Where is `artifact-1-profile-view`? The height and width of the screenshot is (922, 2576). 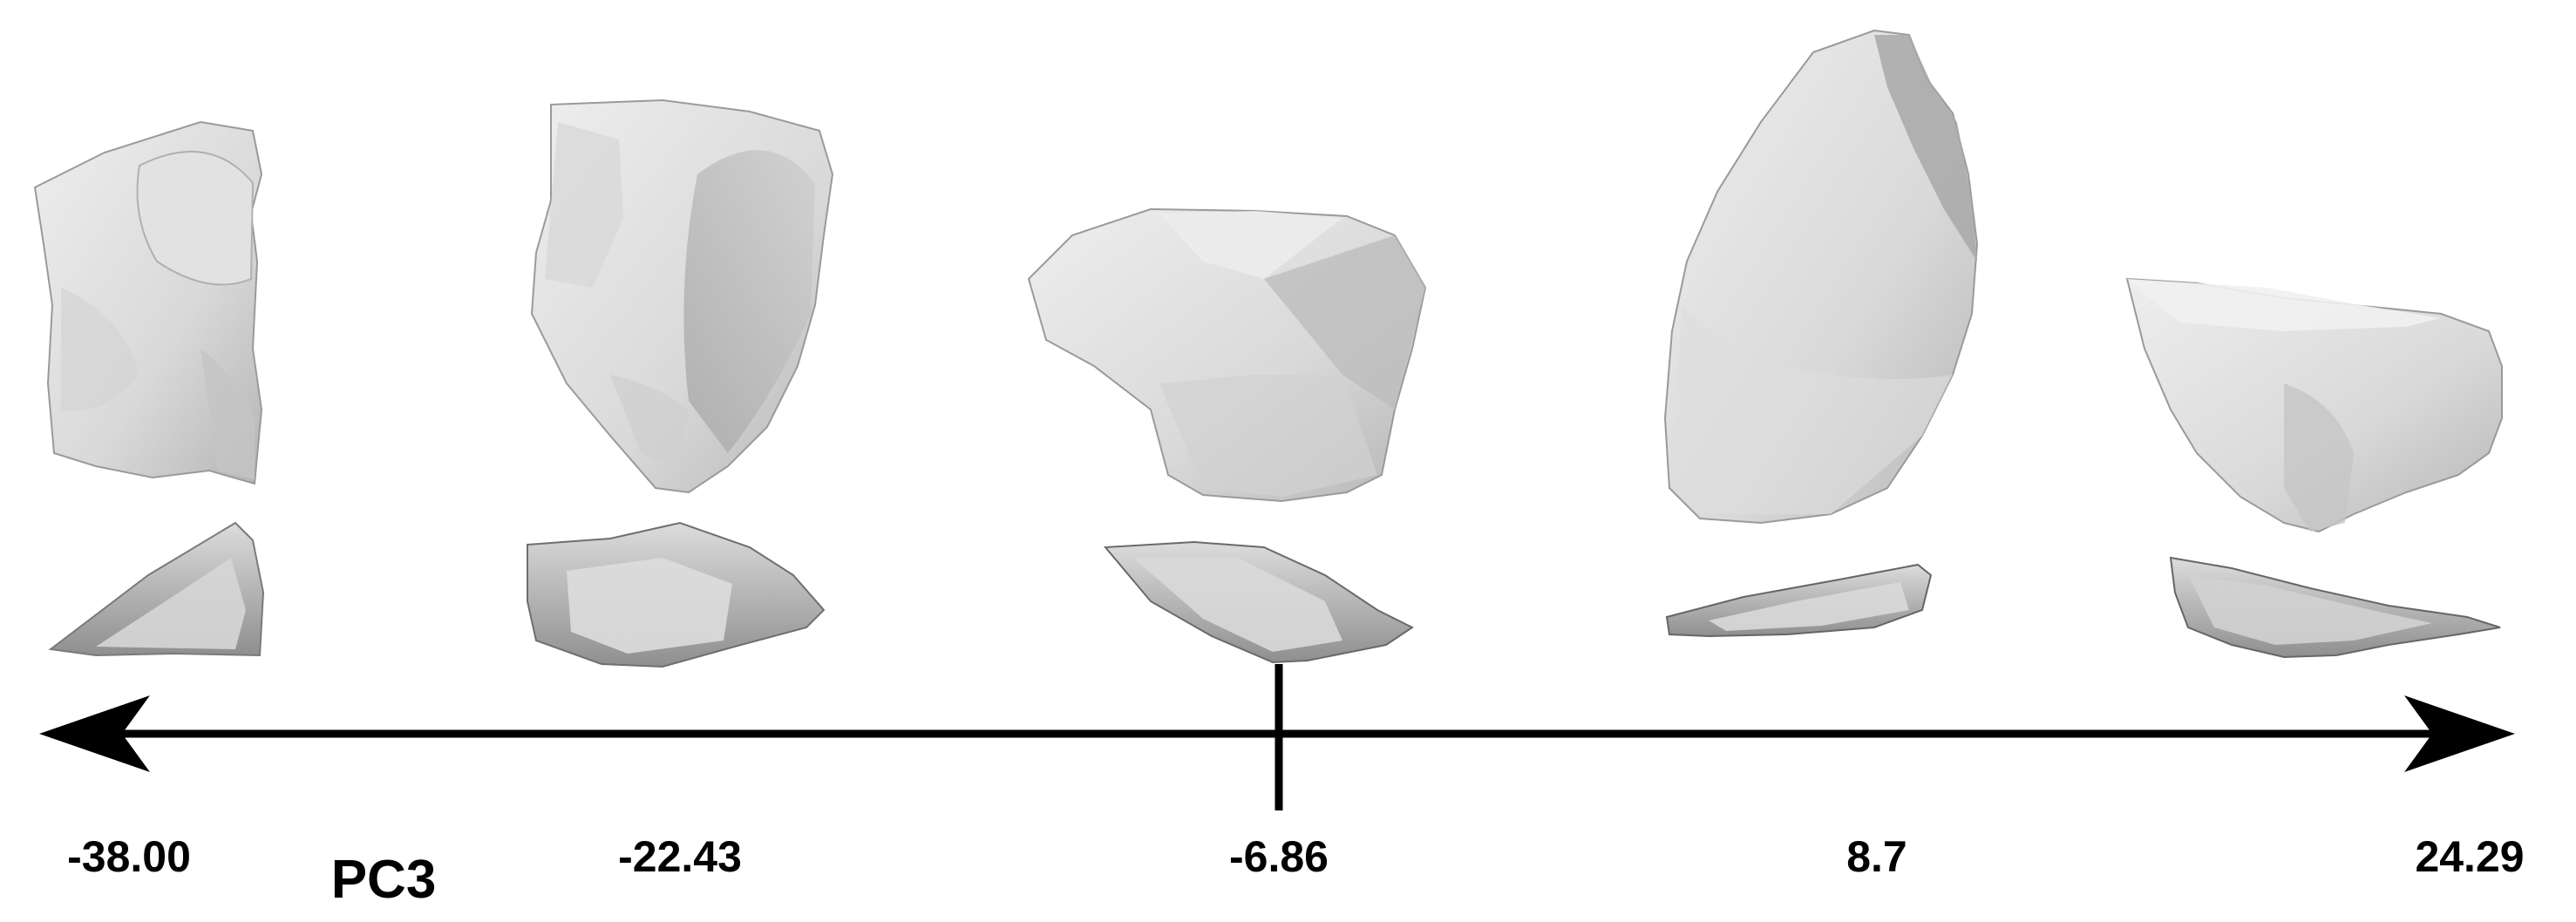
artifact-1-profile-view is located at coordinates (156, 589).